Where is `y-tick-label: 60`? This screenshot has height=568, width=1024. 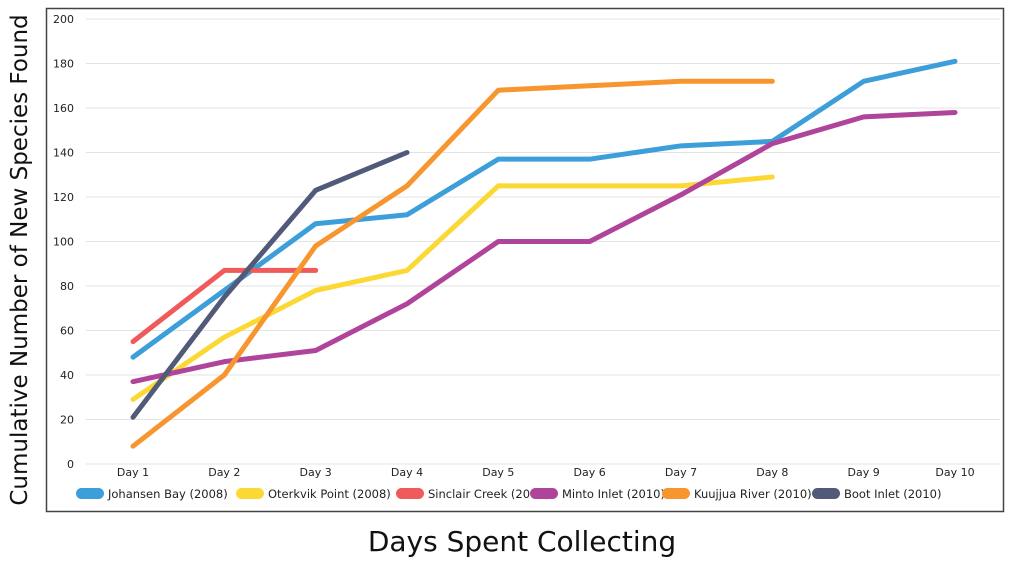
y-tick-label: 60 is located at coordinates (67, 331).